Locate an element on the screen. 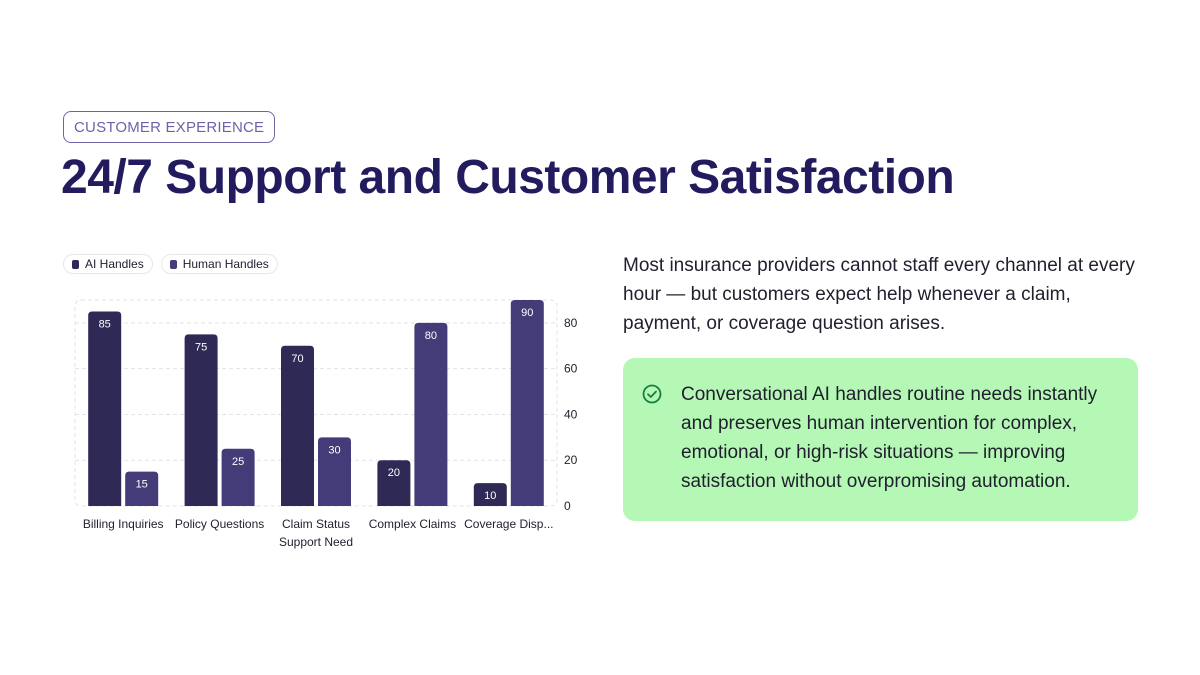 This screenshot has height=675, width=1200. section-tag: CUSTOMER EXPERIENCE is located at coordinates (169, 127).